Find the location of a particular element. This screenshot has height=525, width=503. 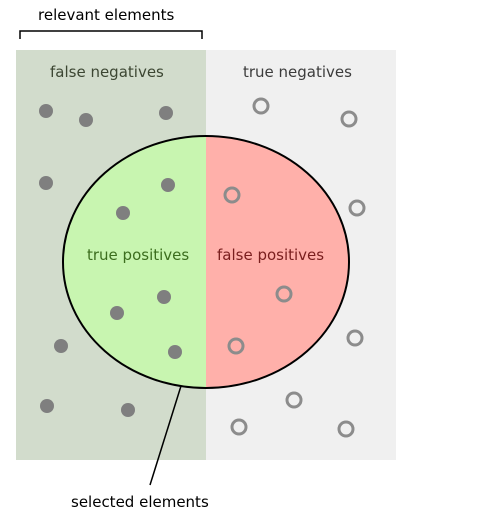

false-positives-region is located at coordinates (277, 262).